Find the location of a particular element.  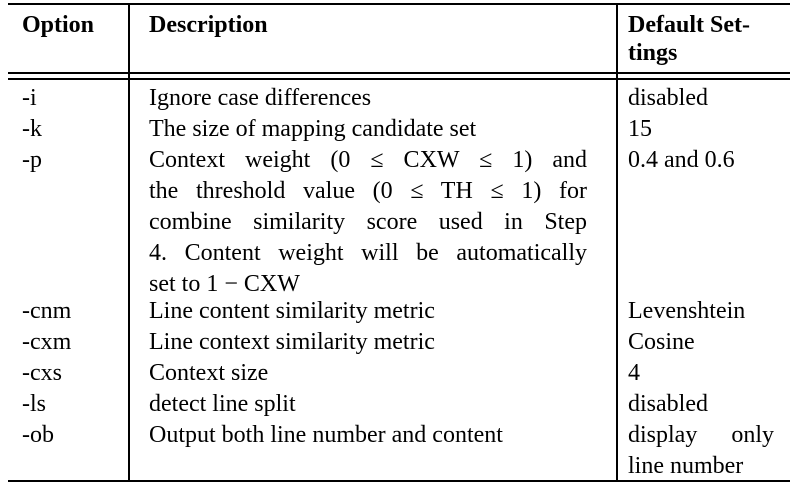

header-description: Description is located at coordinates (208, 25).